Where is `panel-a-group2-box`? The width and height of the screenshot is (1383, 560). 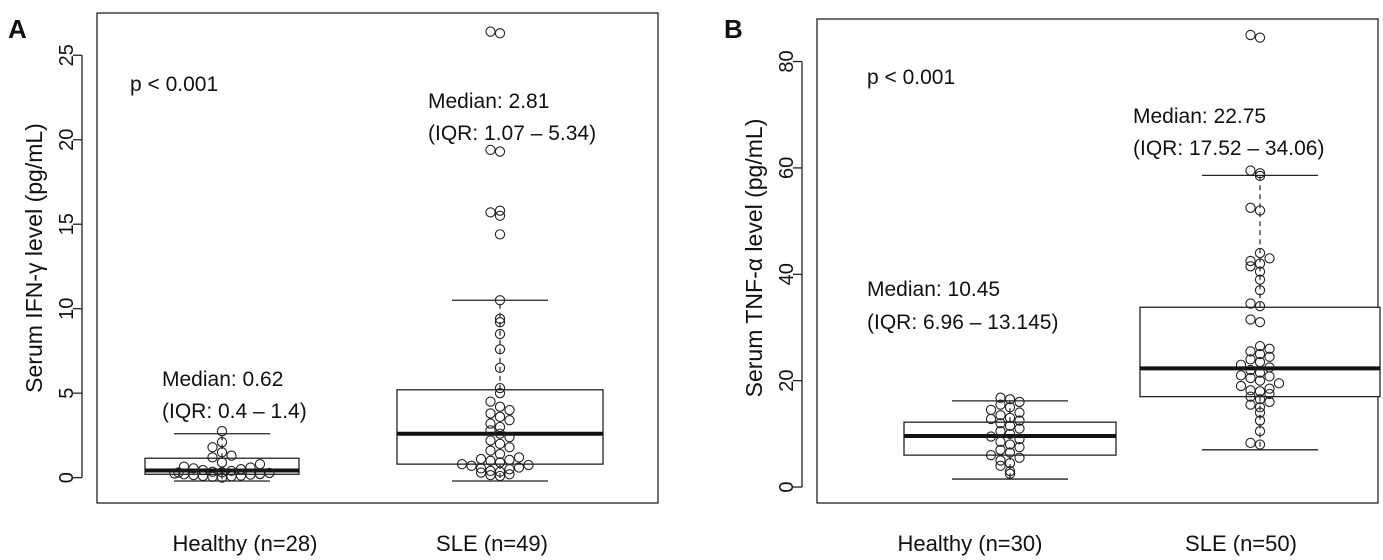
panel-a-group2-box is located at coordinates (500, 427).